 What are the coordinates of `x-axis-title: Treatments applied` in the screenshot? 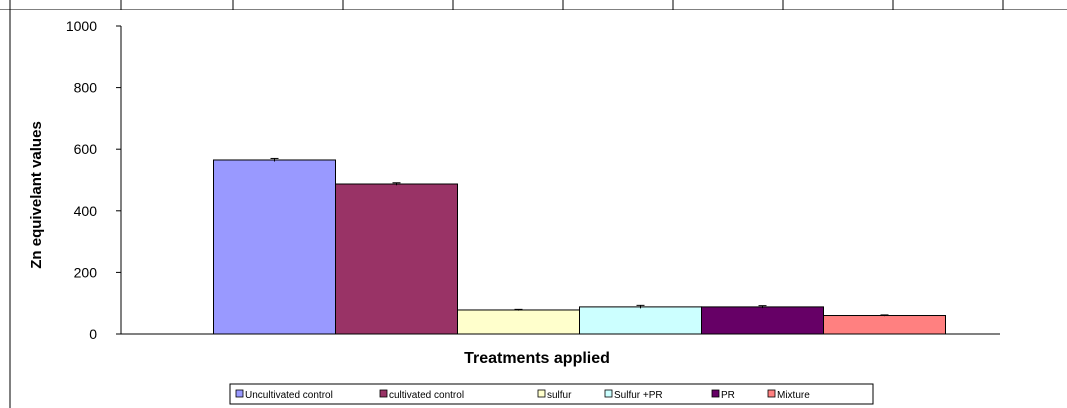 It's located at (537, 358).